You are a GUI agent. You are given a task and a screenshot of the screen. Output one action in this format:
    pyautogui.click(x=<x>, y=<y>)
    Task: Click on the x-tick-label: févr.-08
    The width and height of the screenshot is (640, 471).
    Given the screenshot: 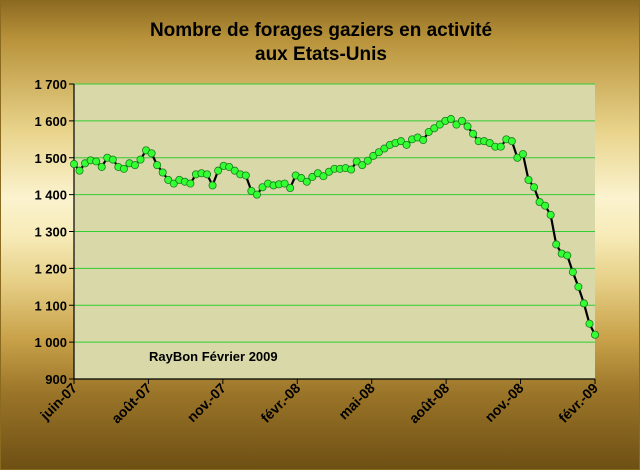 What is the action you would take?
    pyautogui.click(x=280, y=403)
    